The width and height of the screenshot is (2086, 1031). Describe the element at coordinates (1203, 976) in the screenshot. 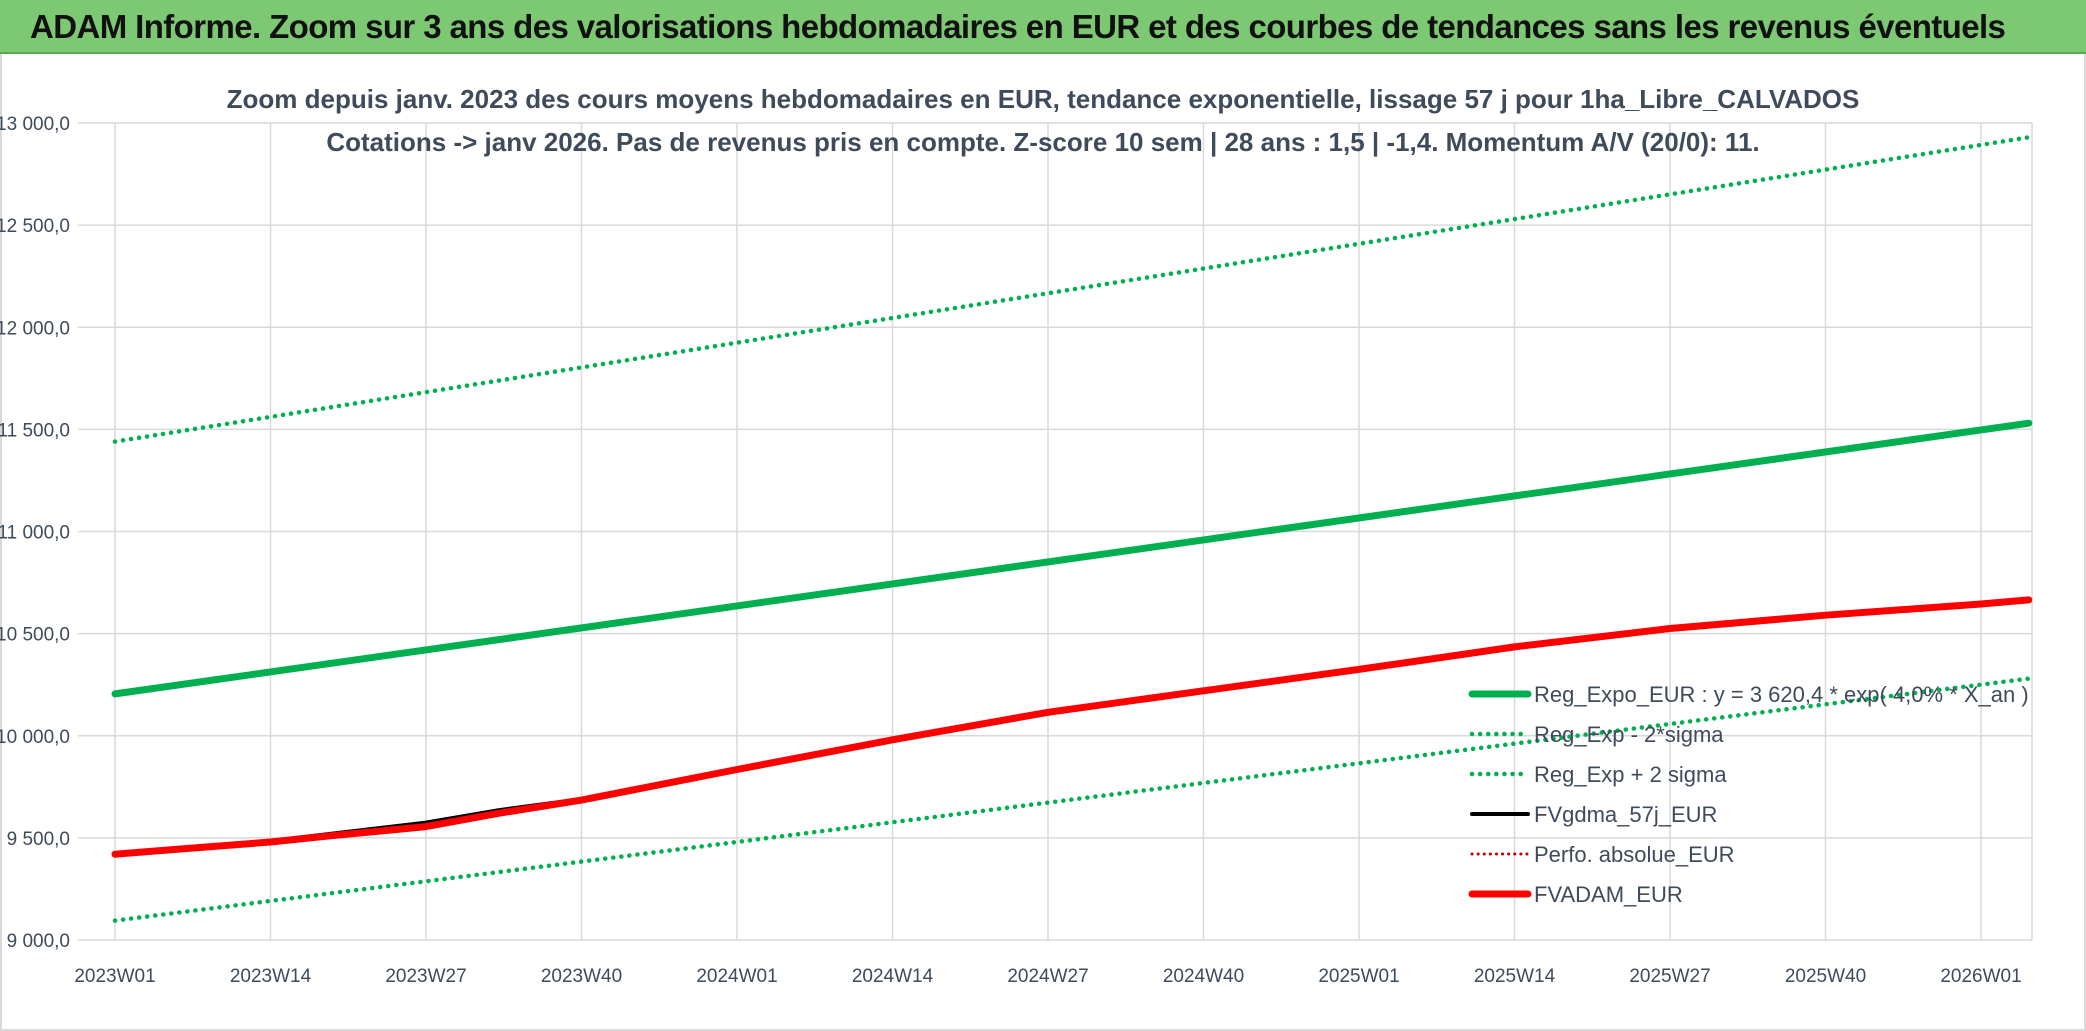

I see `x-tick-label: 2024W40` at that location.